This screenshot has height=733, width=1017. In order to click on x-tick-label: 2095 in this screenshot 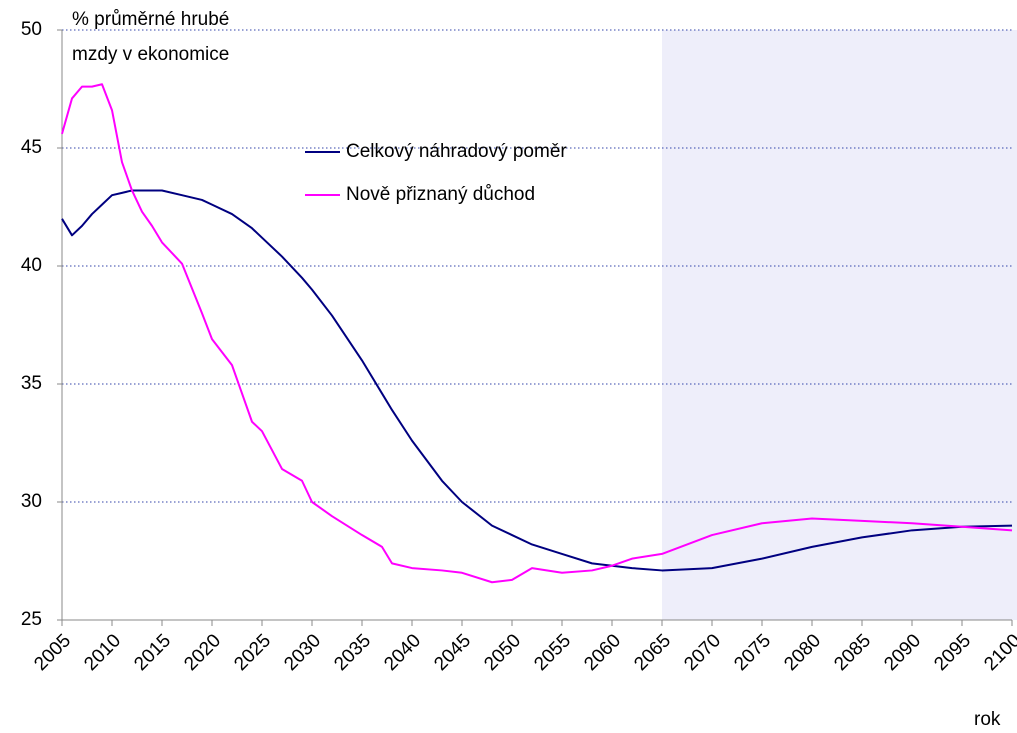, I will do `click(952, 652)`.